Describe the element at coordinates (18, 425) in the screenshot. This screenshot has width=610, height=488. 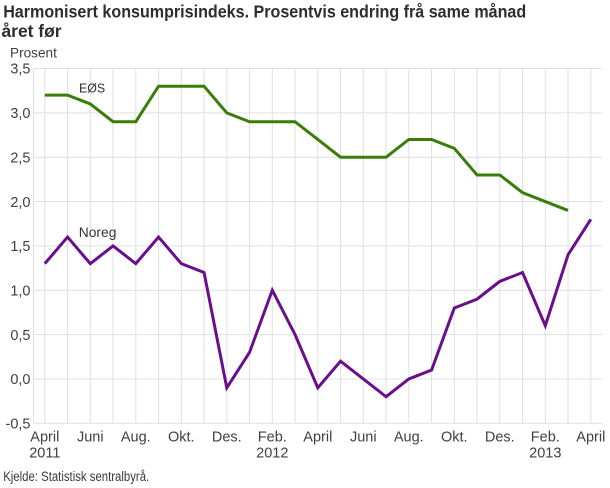
I see `svg-text: -0,5` at that location.